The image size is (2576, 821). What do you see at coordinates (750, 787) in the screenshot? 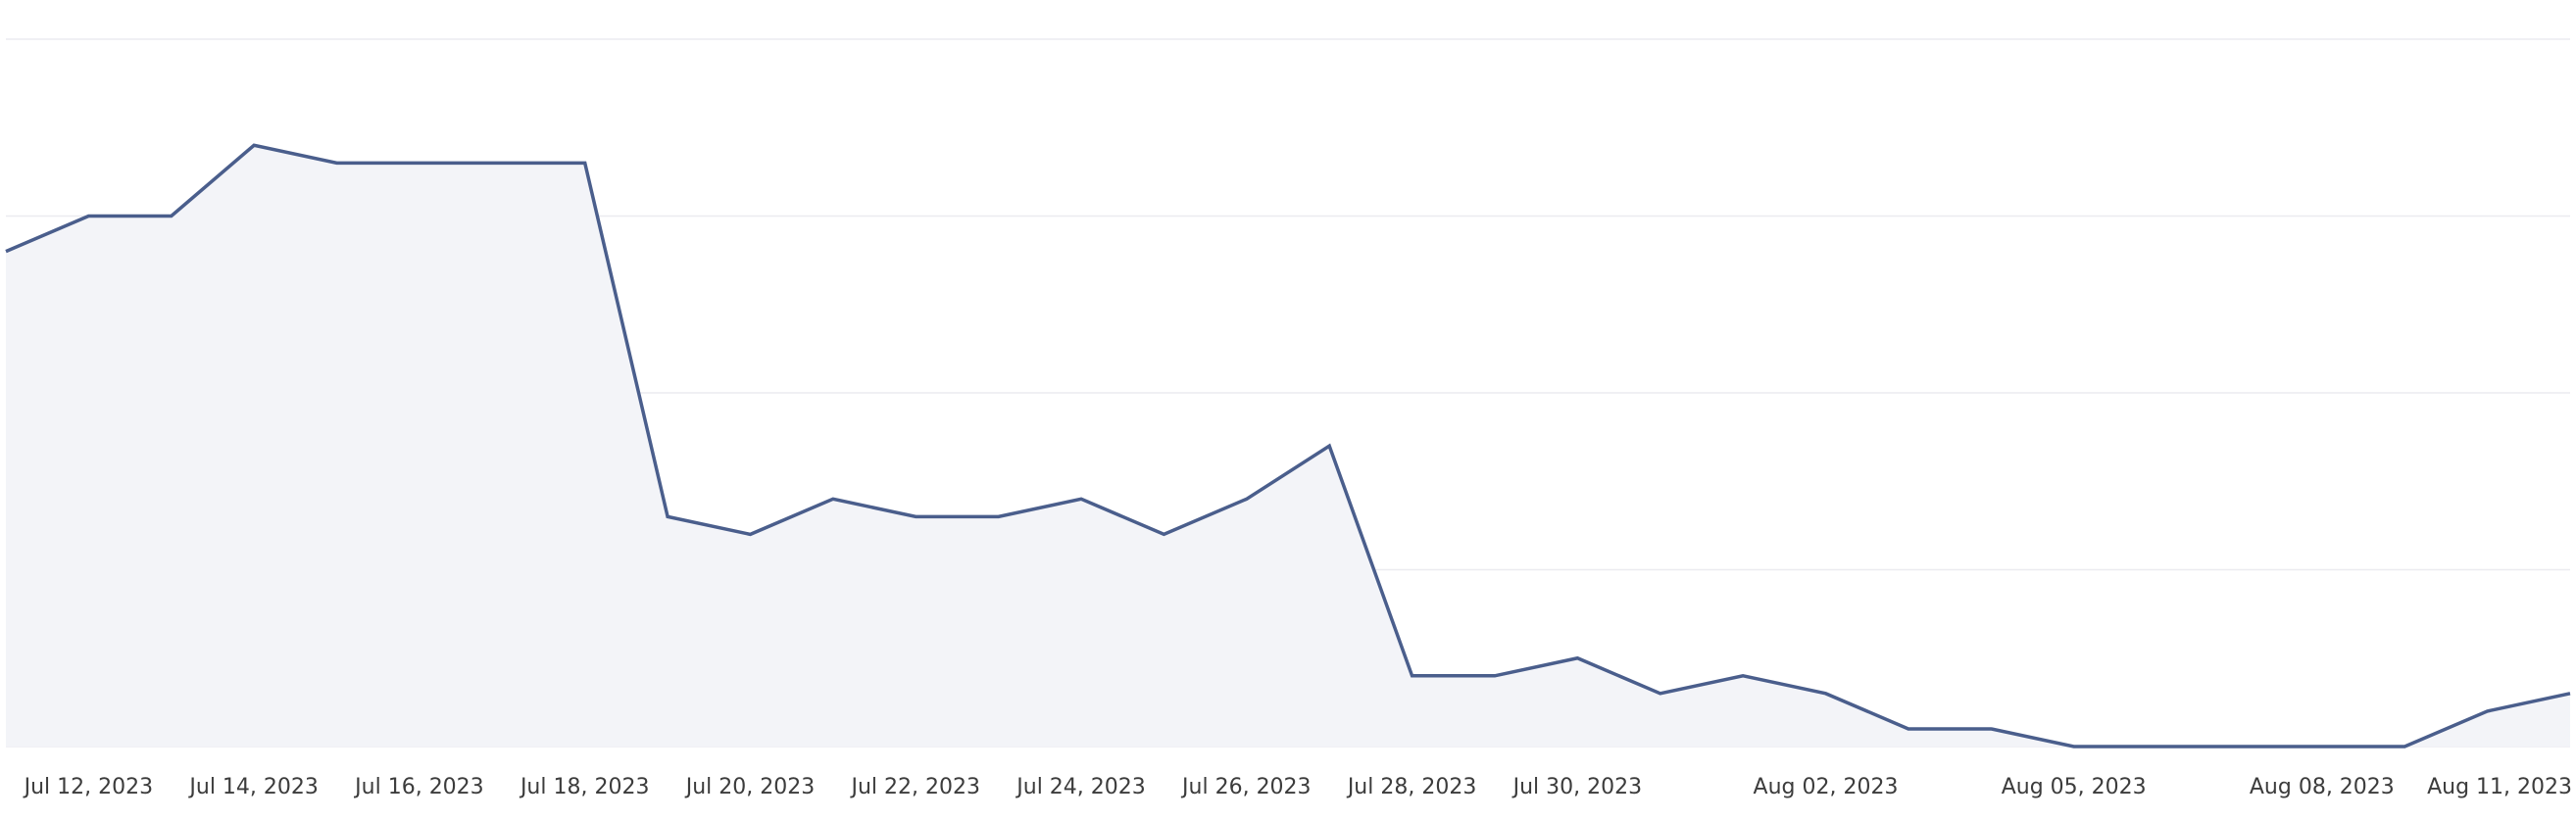
I see `x-tick-label: Jul 20, 2023` at bounding box center [750, 787].